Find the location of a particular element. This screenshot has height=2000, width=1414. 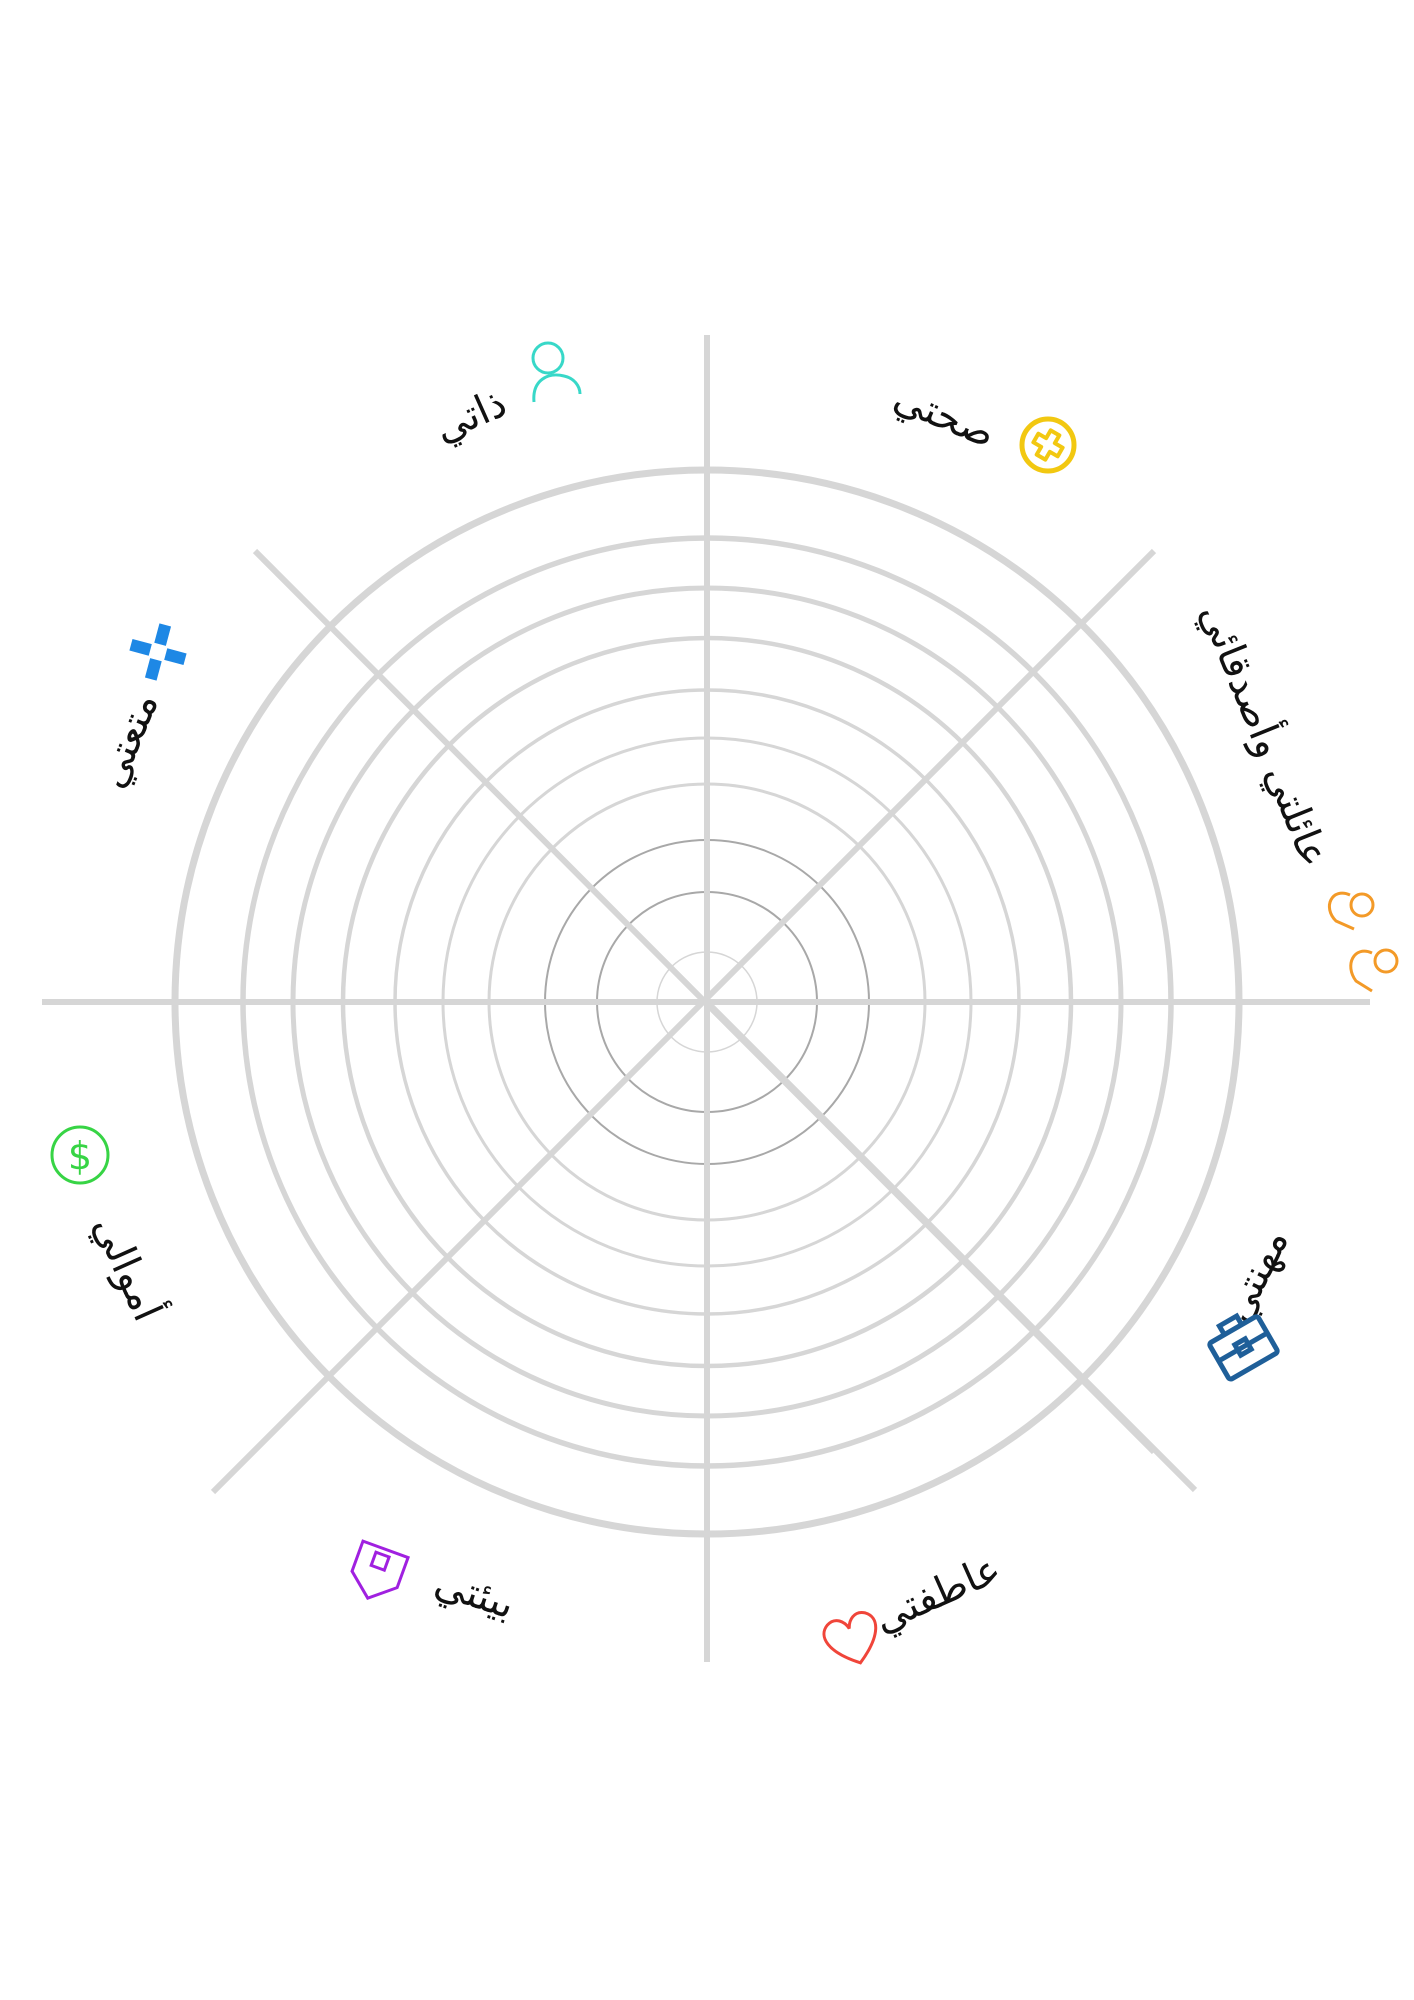

segment-label-emotions: عاطفتي is located at coordinates (937, 1594).